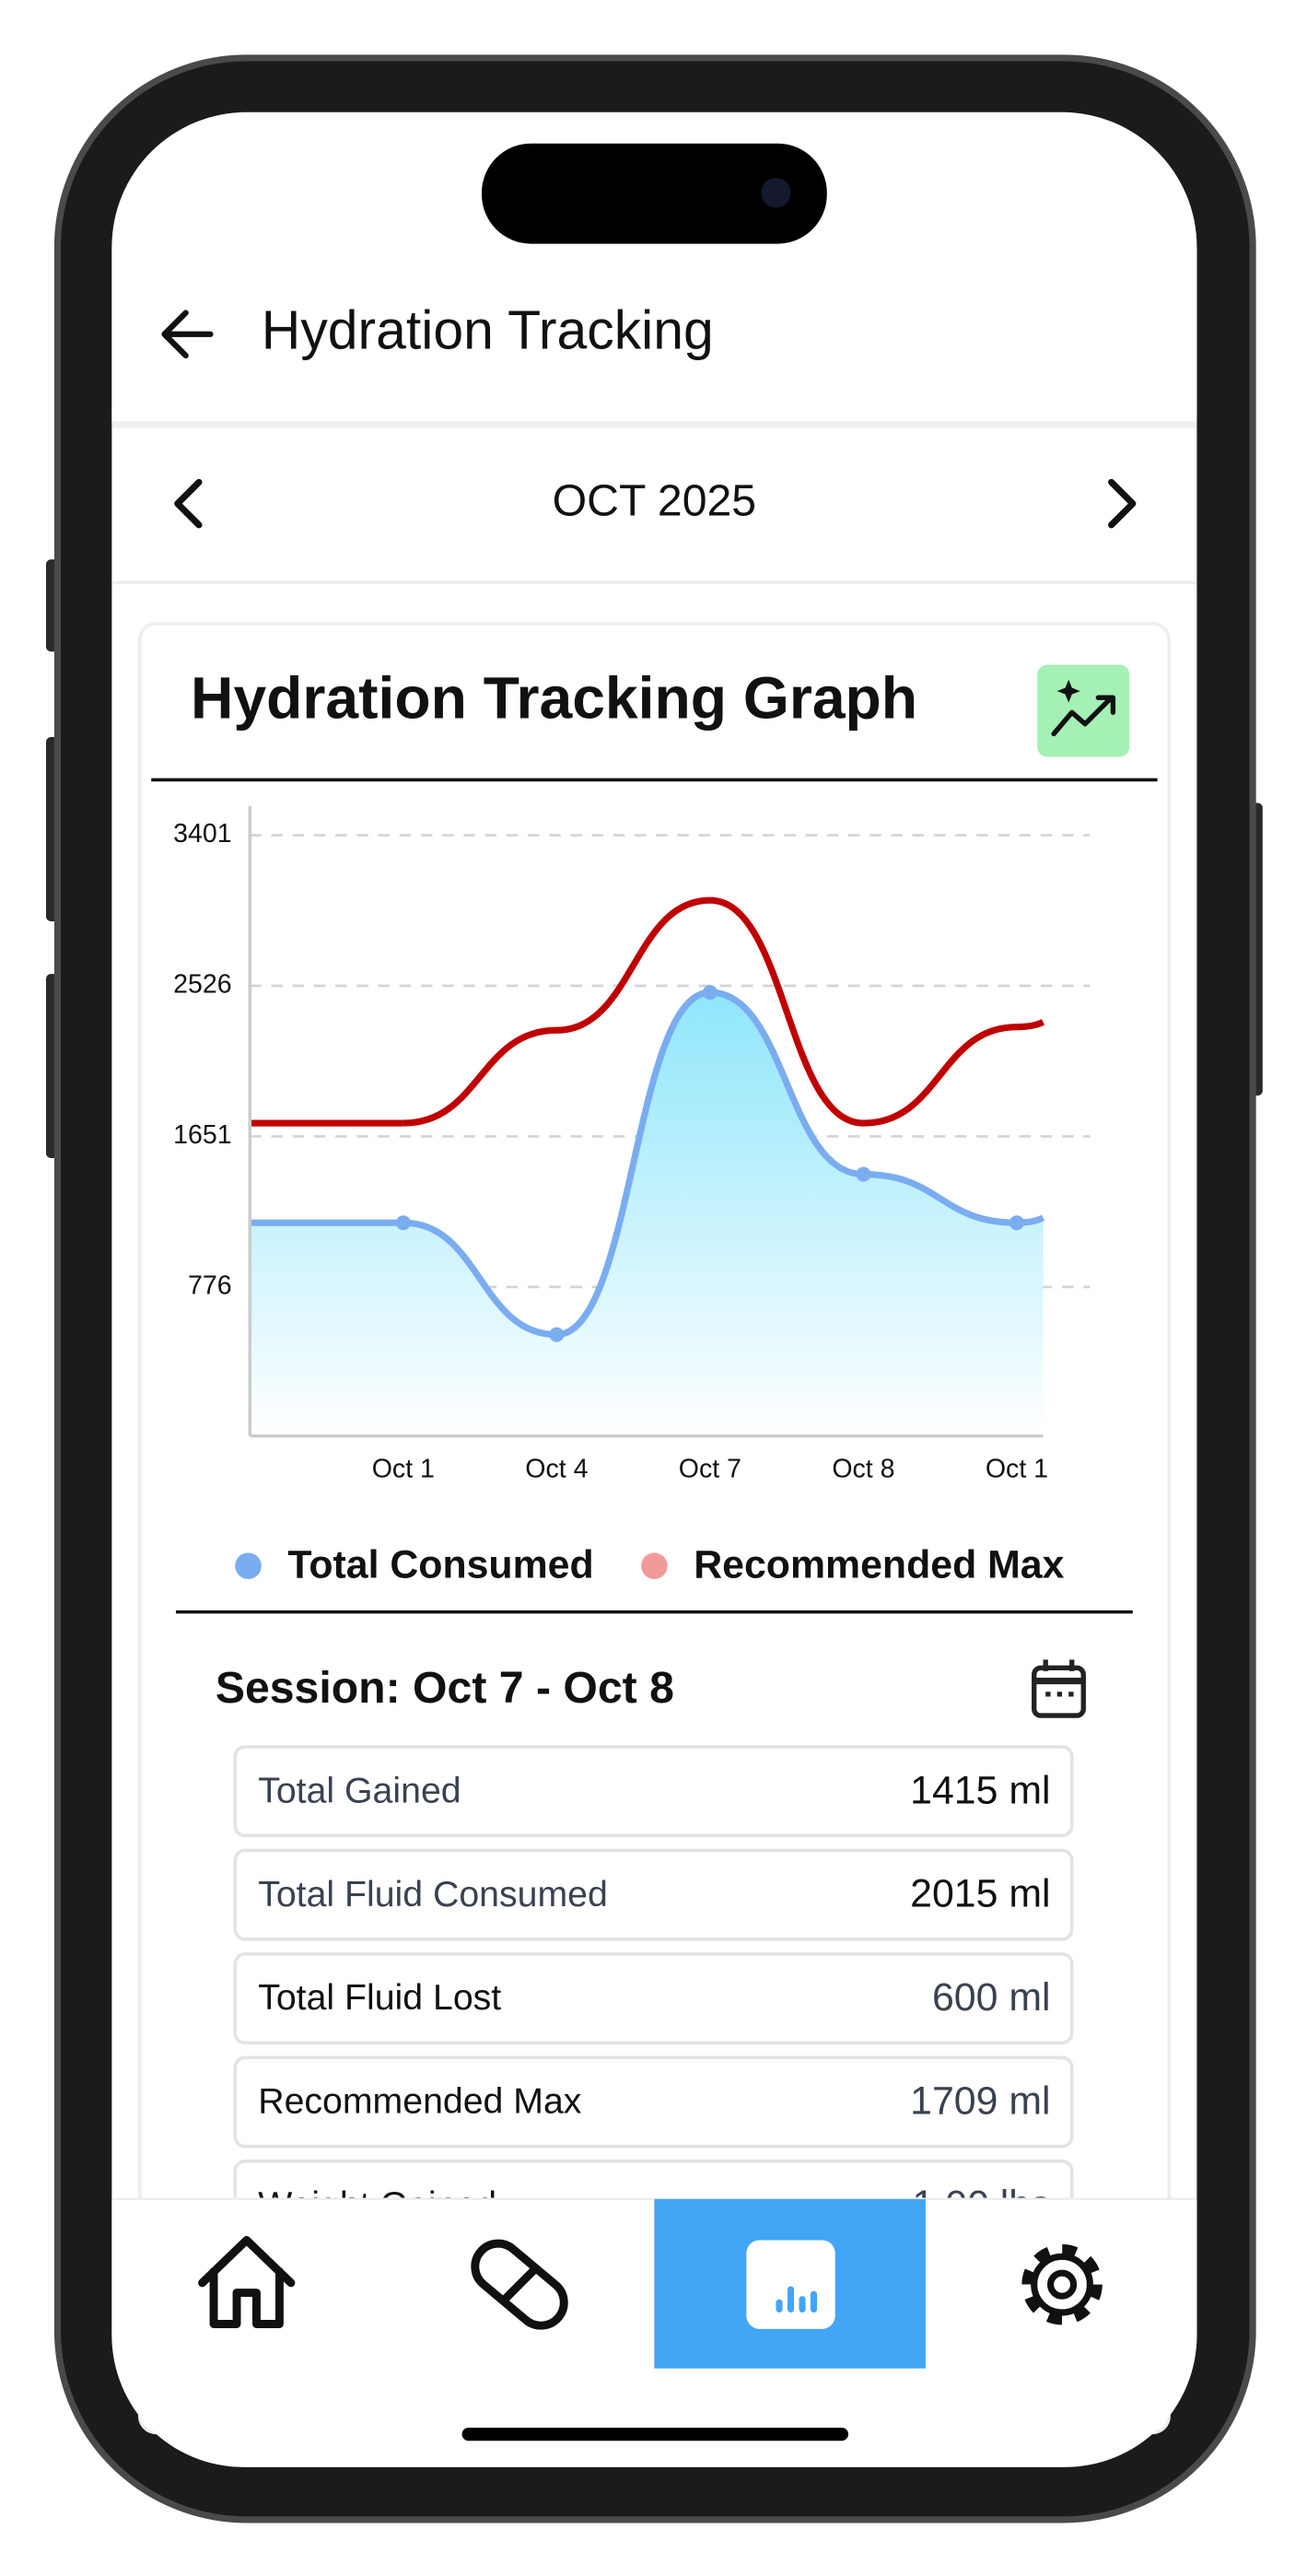  Describe the element at coordinates (203, 1135) in the screenshot. I see `y-tick-label: 1651` at that location.